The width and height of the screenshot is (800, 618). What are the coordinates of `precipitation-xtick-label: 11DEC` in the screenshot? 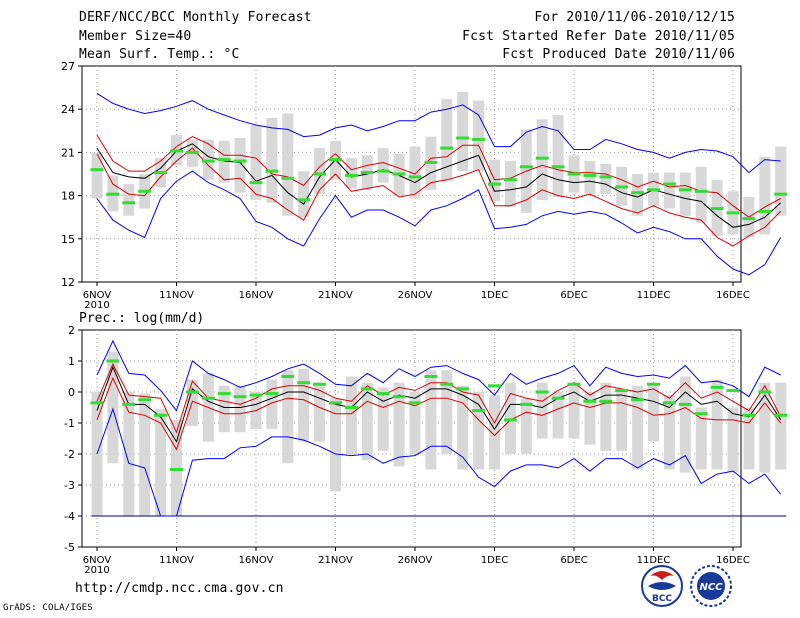 It's located at (654, 560).